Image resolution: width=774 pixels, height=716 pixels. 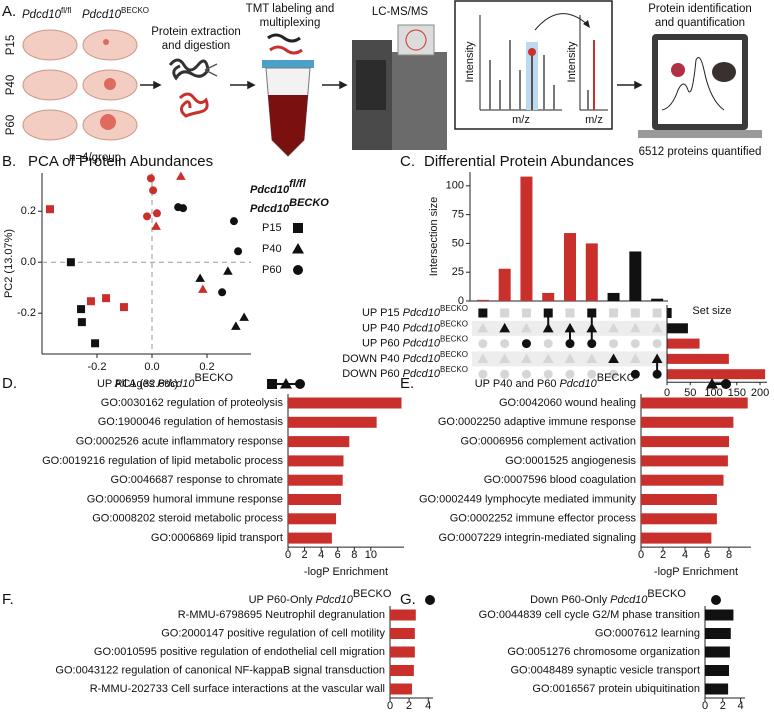 What do you see at coordinates (381, 313) in the screenshot?
I see `set-label-part: UP P15` at bounding box center [381, 313].